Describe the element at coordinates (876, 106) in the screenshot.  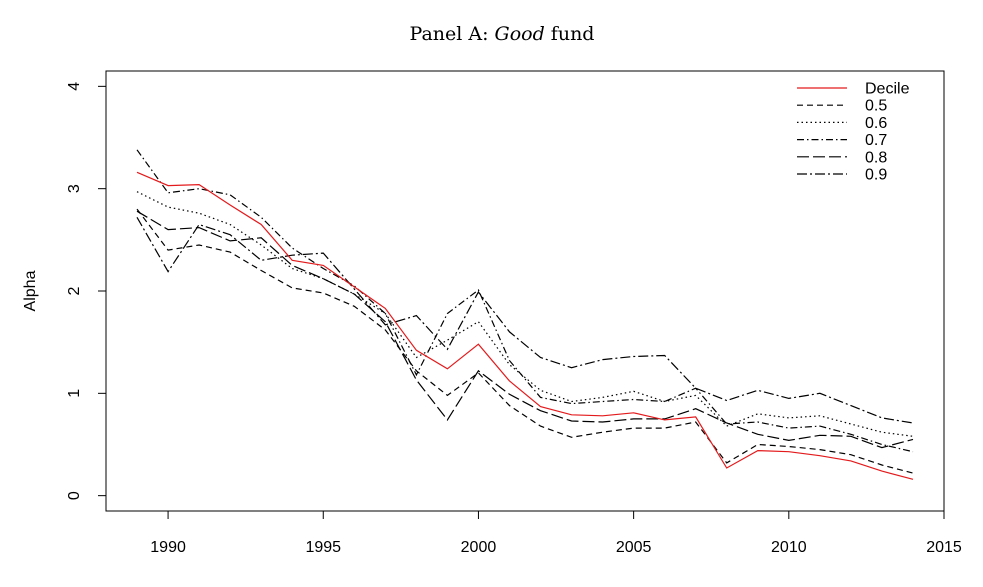
I see `legend-label: 0.5` at that location.